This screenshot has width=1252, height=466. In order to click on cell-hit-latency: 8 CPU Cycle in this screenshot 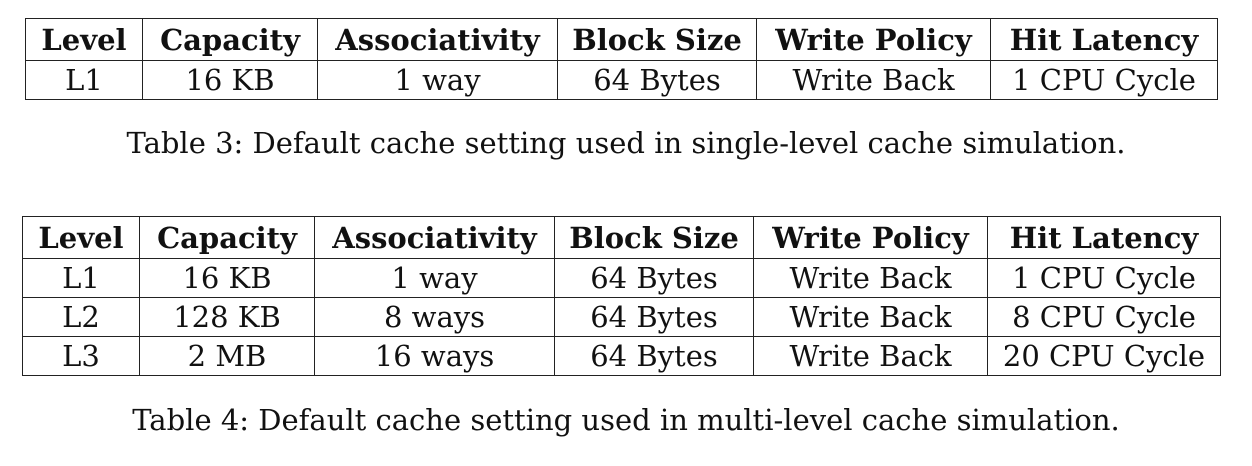, I will do `click(1104, 317)`.